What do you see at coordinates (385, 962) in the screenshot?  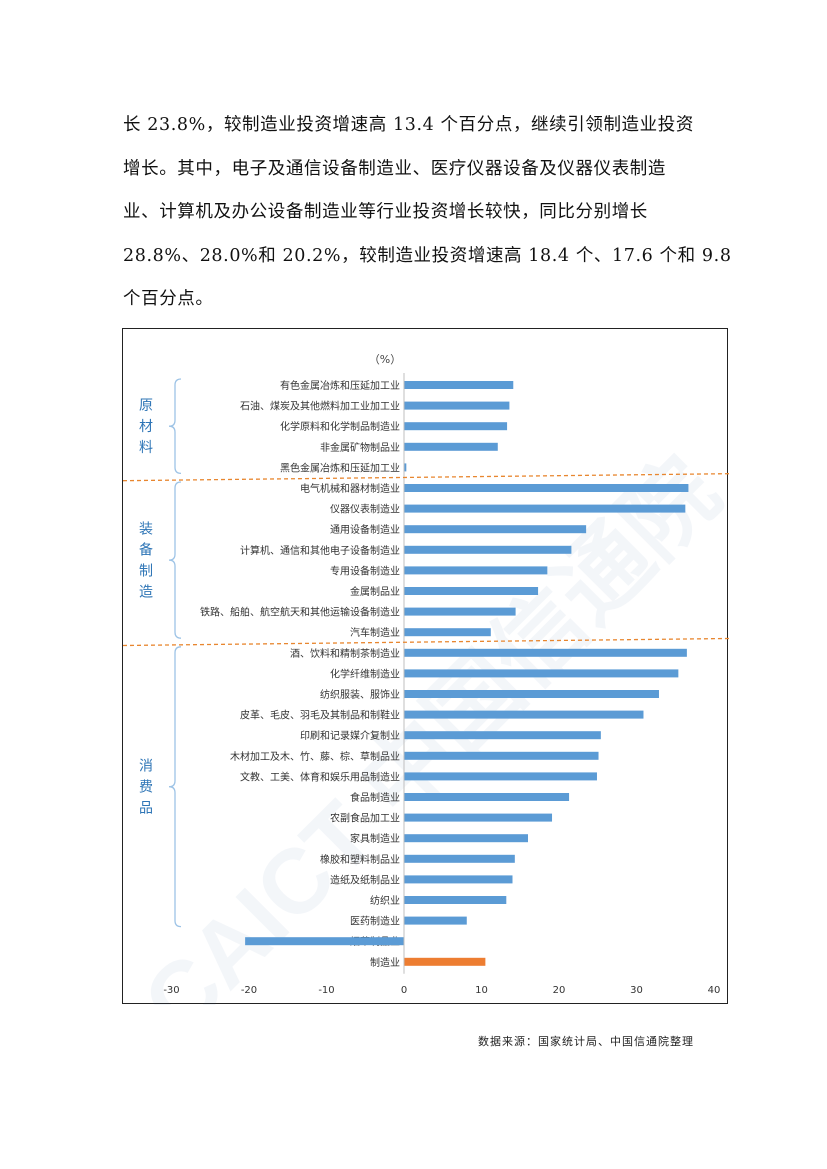 I see `category-label: 制造业` at bounding box center [385, 962].